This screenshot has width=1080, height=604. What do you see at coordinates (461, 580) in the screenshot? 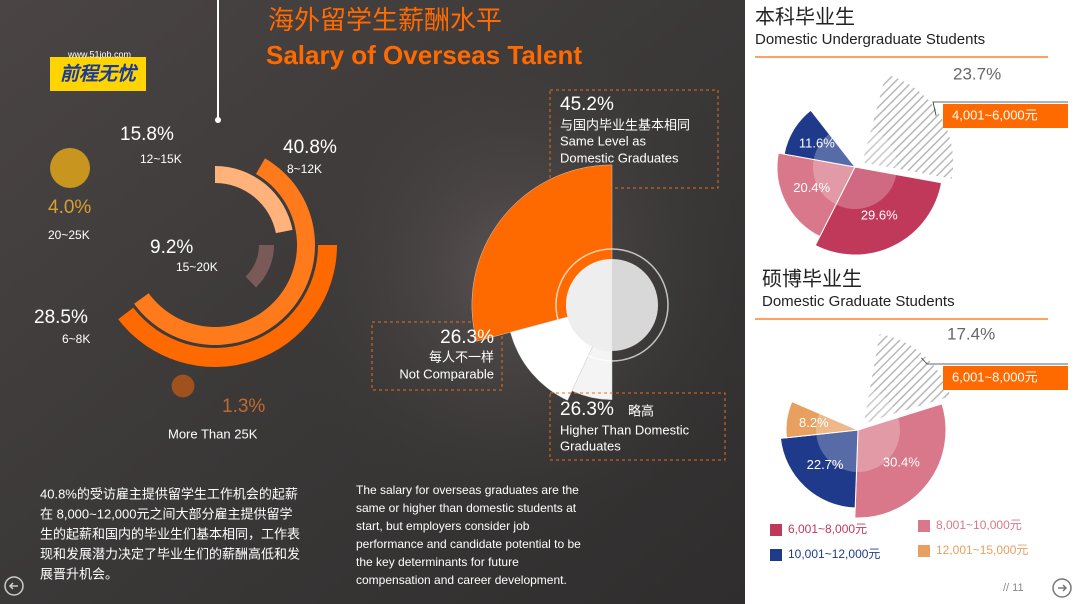
I see `paragraph-en: compensation and career development.` at bounding box center [461, 580].